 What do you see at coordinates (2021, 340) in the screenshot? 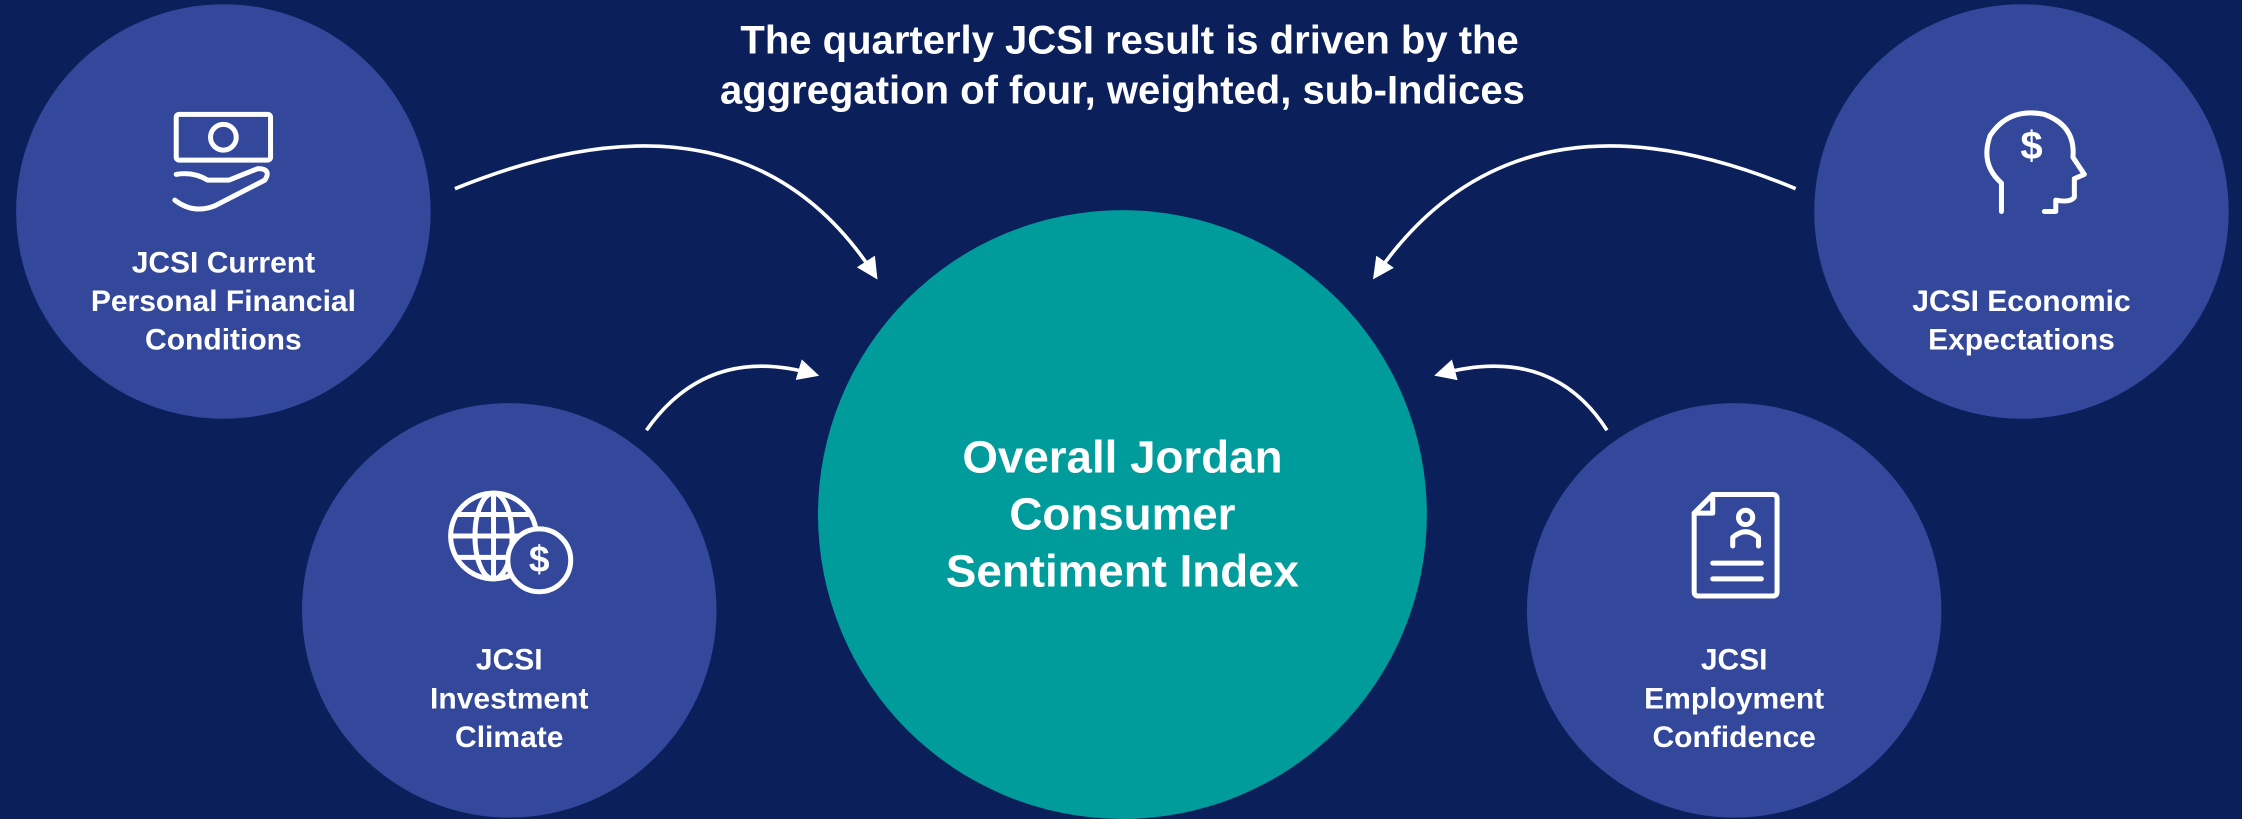
I see `node-label: Expectations` at bounding box center [2021, 340].